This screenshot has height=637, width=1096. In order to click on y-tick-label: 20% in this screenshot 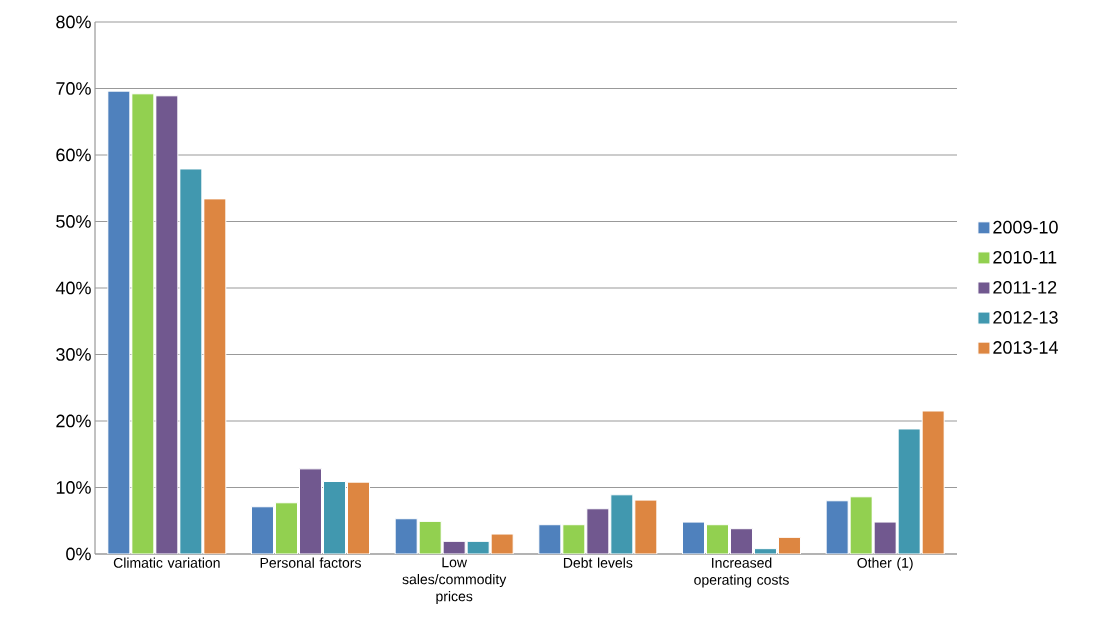, I will do `click(73, 421)`.